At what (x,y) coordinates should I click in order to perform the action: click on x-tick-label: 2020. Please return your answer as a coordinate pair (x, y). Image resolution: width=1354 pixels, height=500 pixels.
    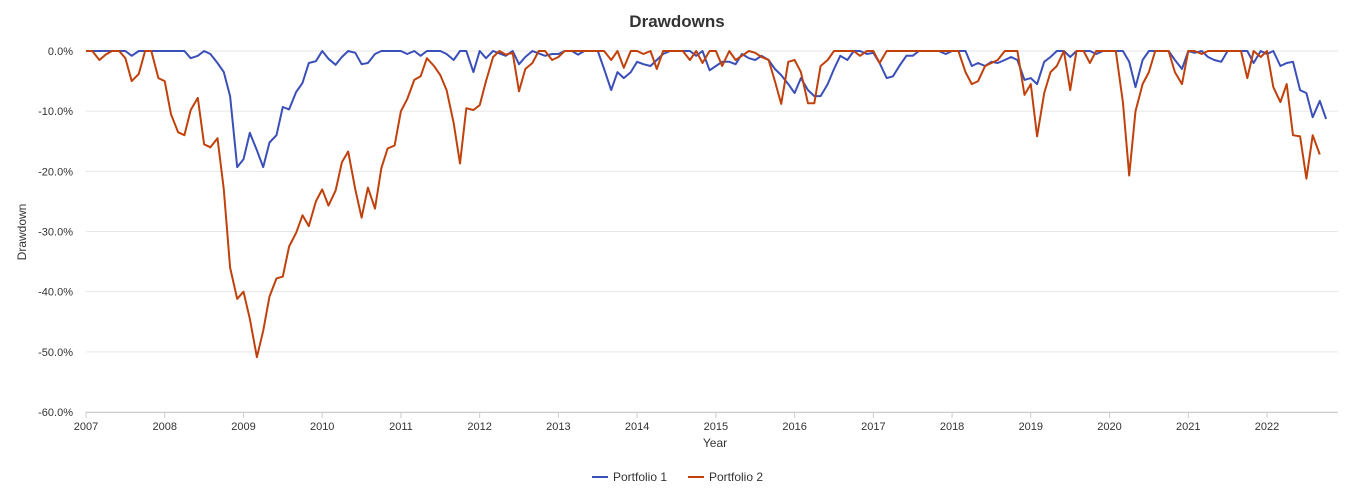
    Looking at the image, I should click on (1109, 427).